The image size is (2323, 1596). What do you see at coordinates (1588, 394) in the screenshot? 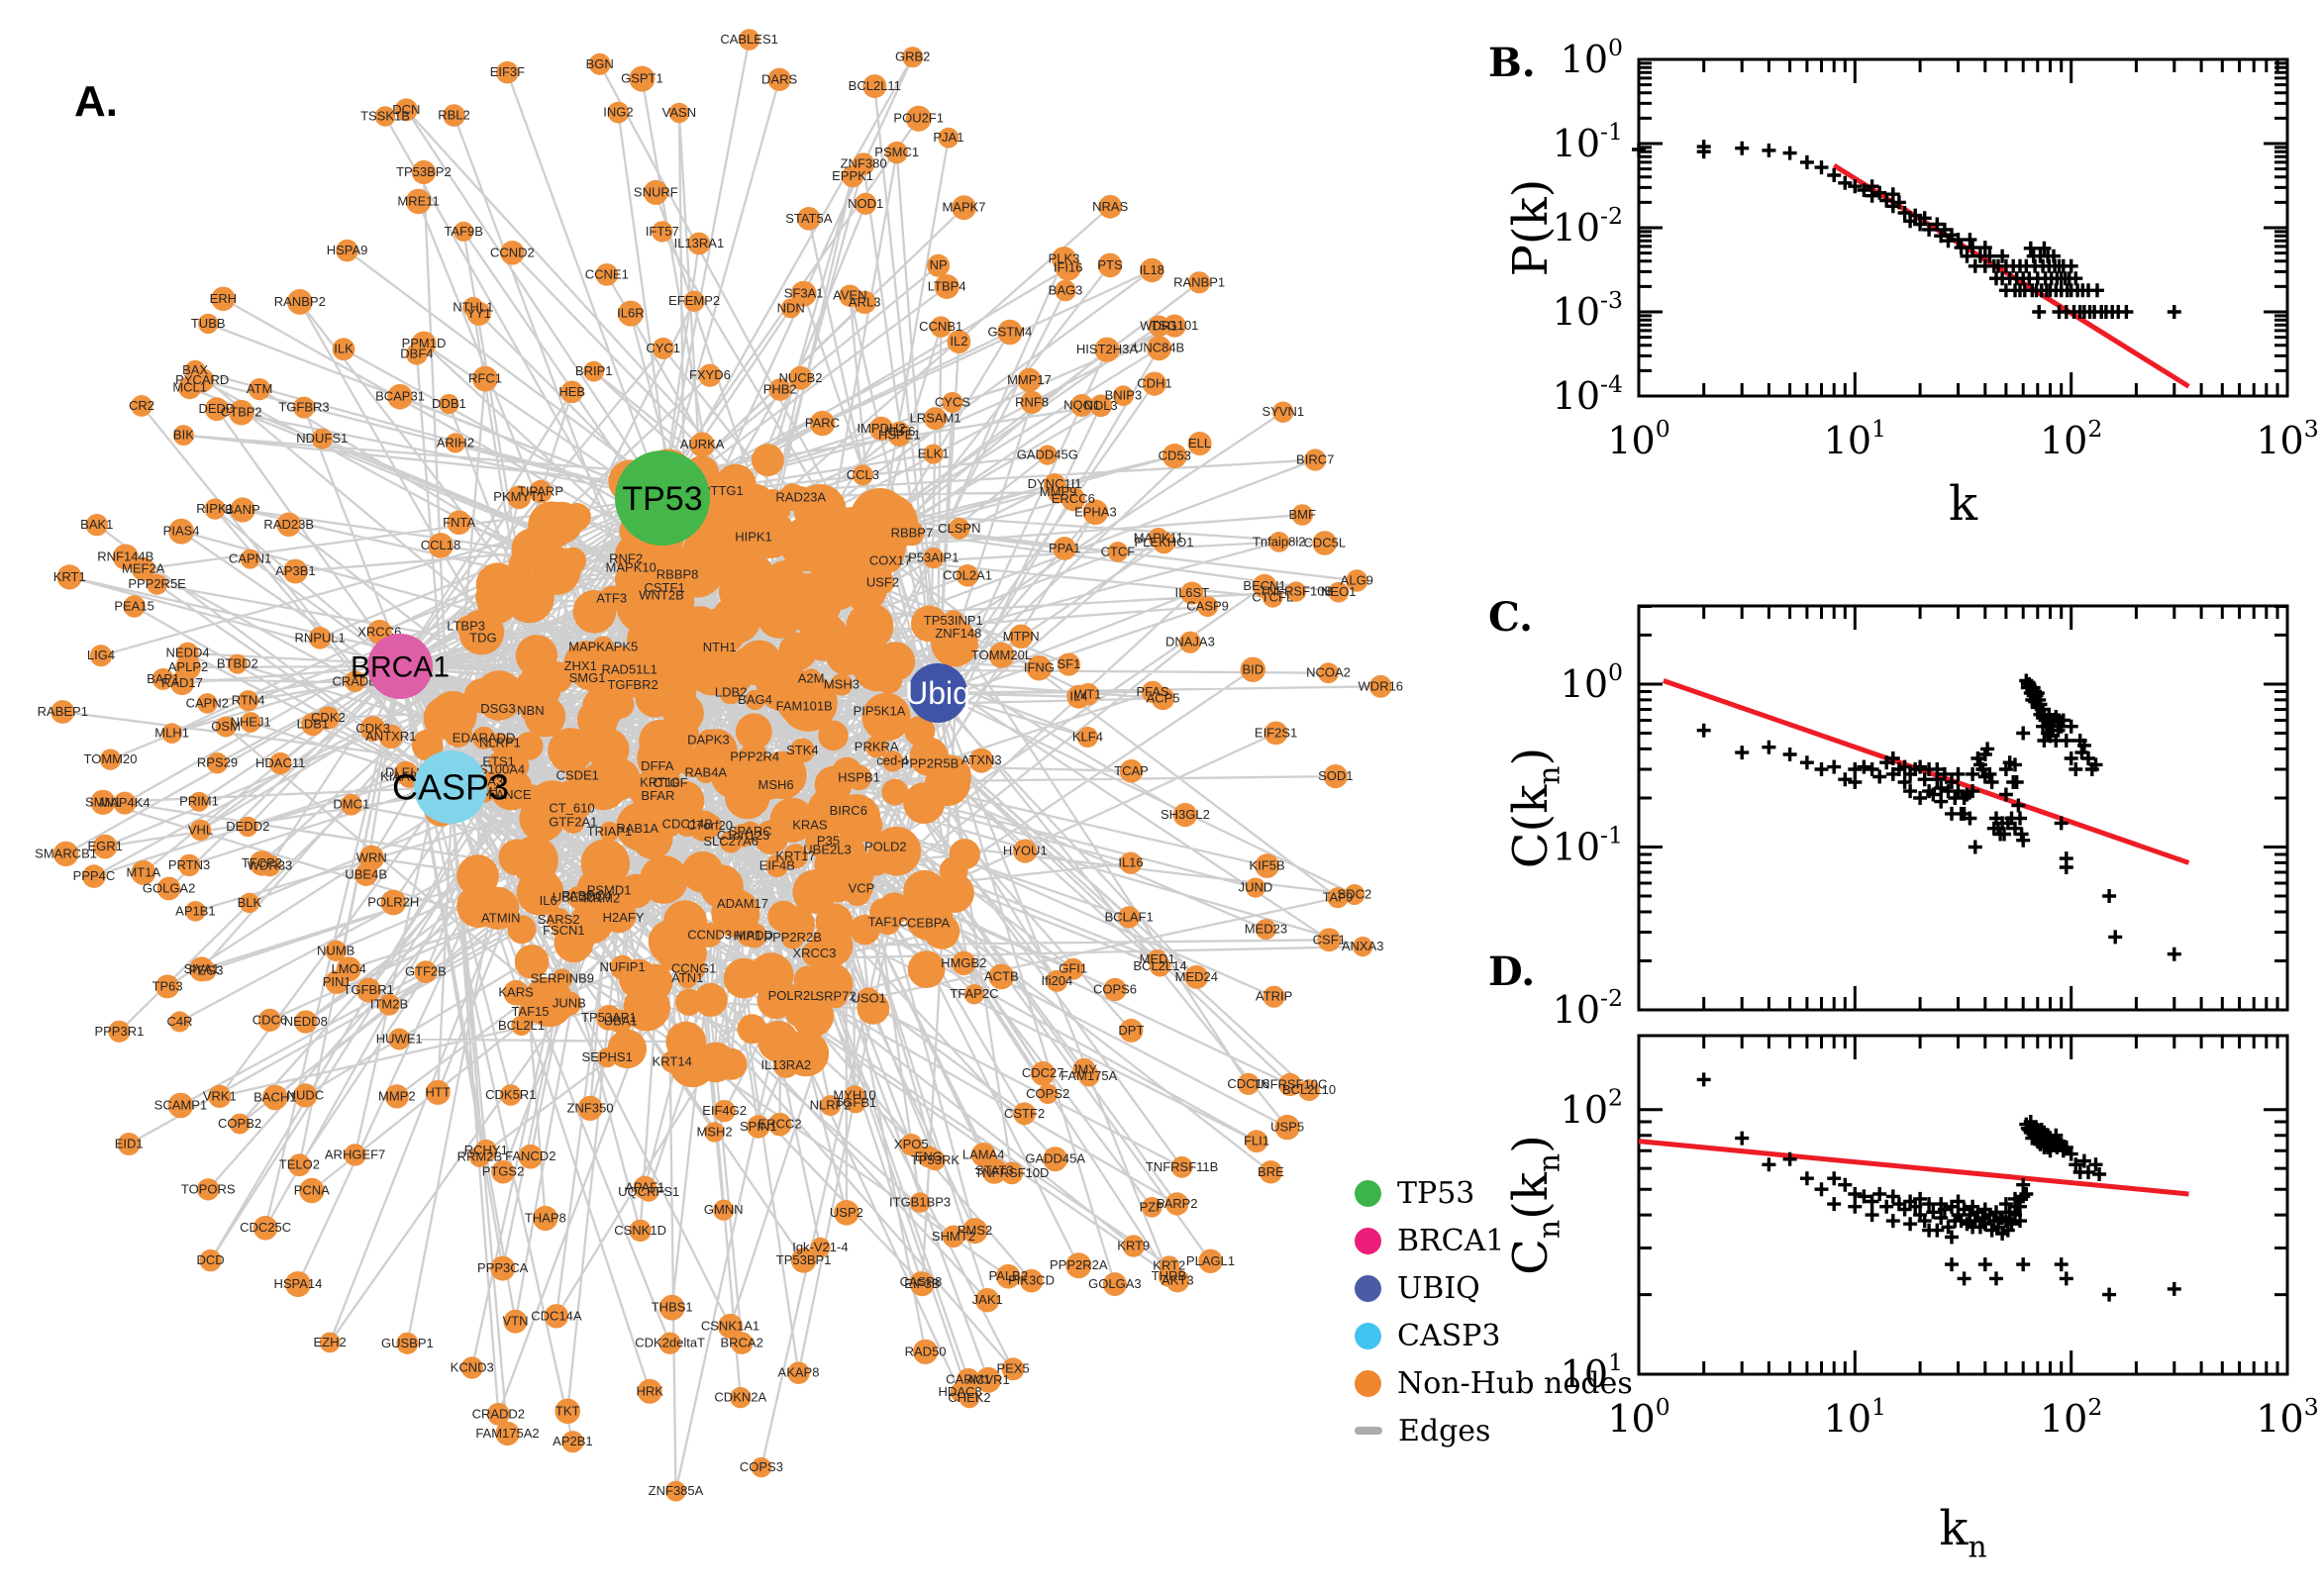
I see `svg-text: 10⁻⁴` at bounding box center [1588, 394].